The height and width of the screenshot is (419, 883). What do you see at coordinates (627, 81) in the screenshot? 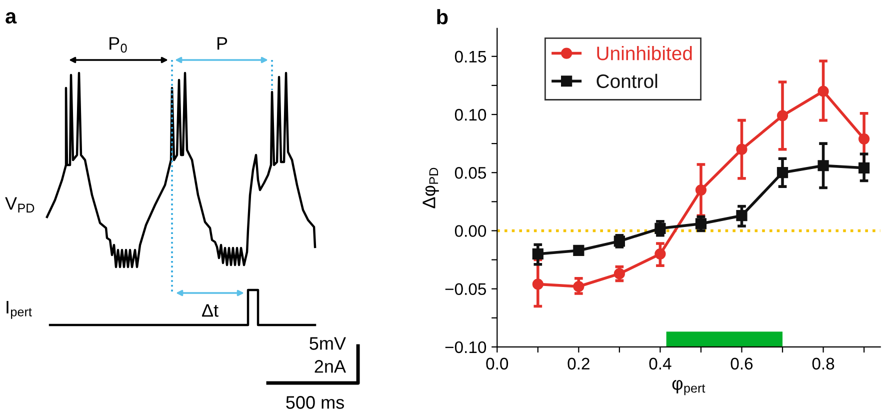
I see `legend-label: Control` at bounding box center [627, 81].